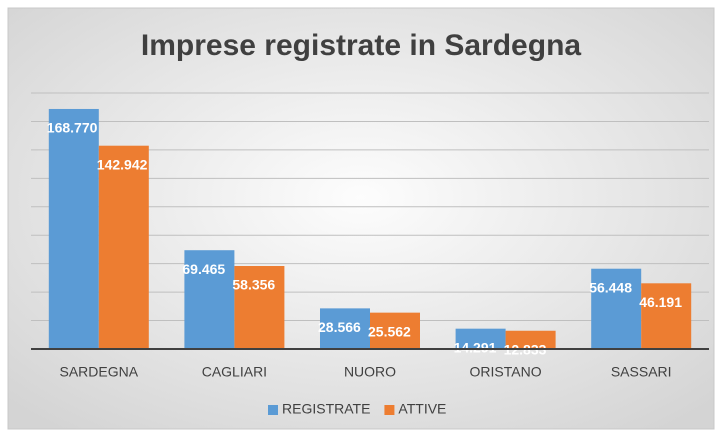 The image size is (722, 442). Describe the element at coordinates (203, 269) in the screenshot. I see `data-label: 69.465` at that location.